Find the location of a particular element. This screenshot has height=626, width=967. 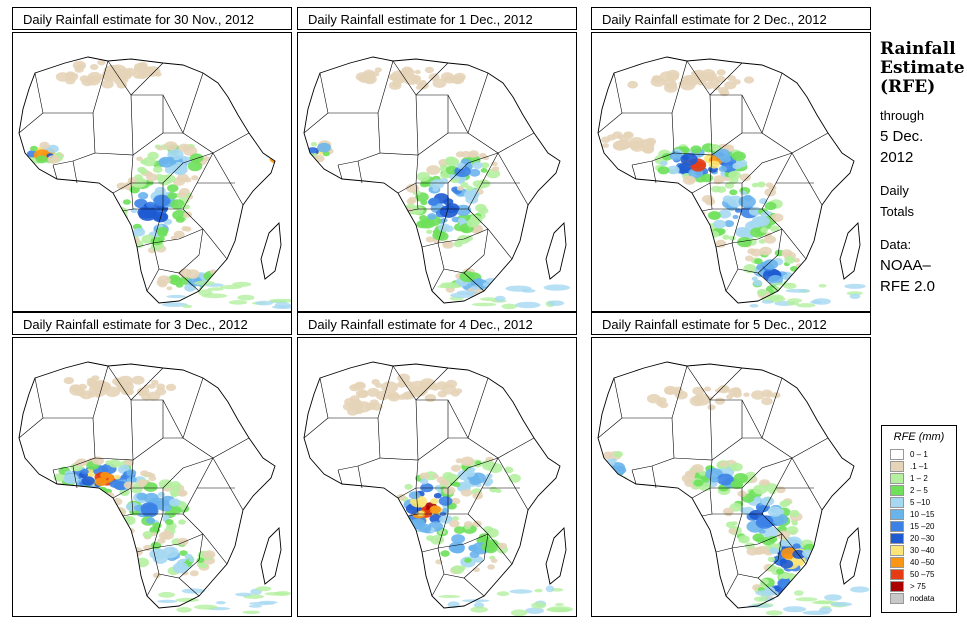

caption-title-line: (RFE) is located at coordinates (908, 87).